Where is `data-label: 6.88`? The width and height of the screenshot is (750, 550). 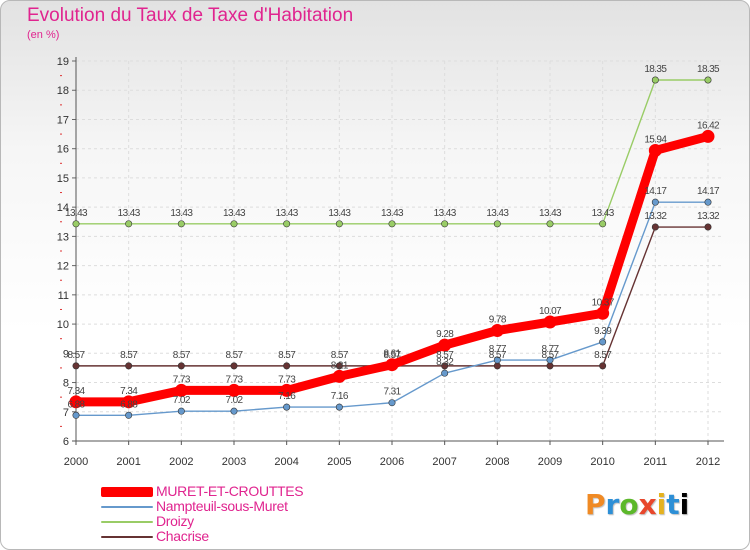 data-label: 6.88 is located at coordinates (129, 404).